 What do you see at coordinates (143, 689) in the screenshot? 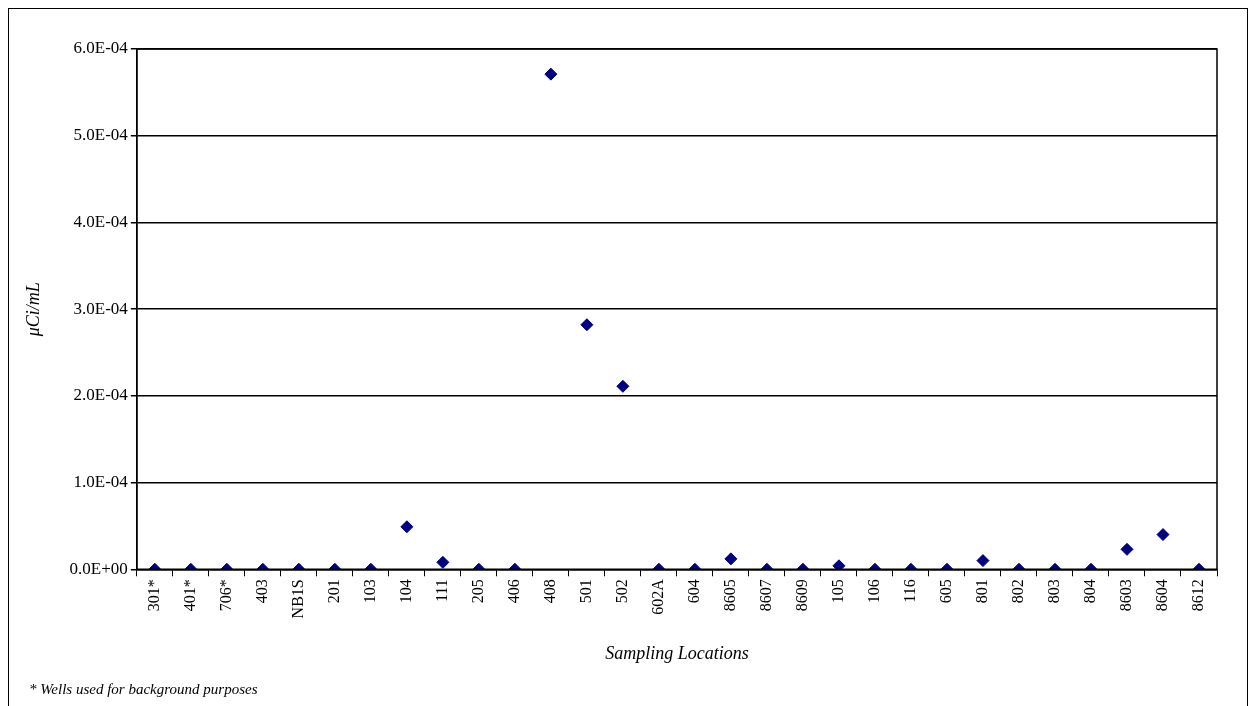
I see `text: * Wells used for background purposes` at bounding box center [143, 689].